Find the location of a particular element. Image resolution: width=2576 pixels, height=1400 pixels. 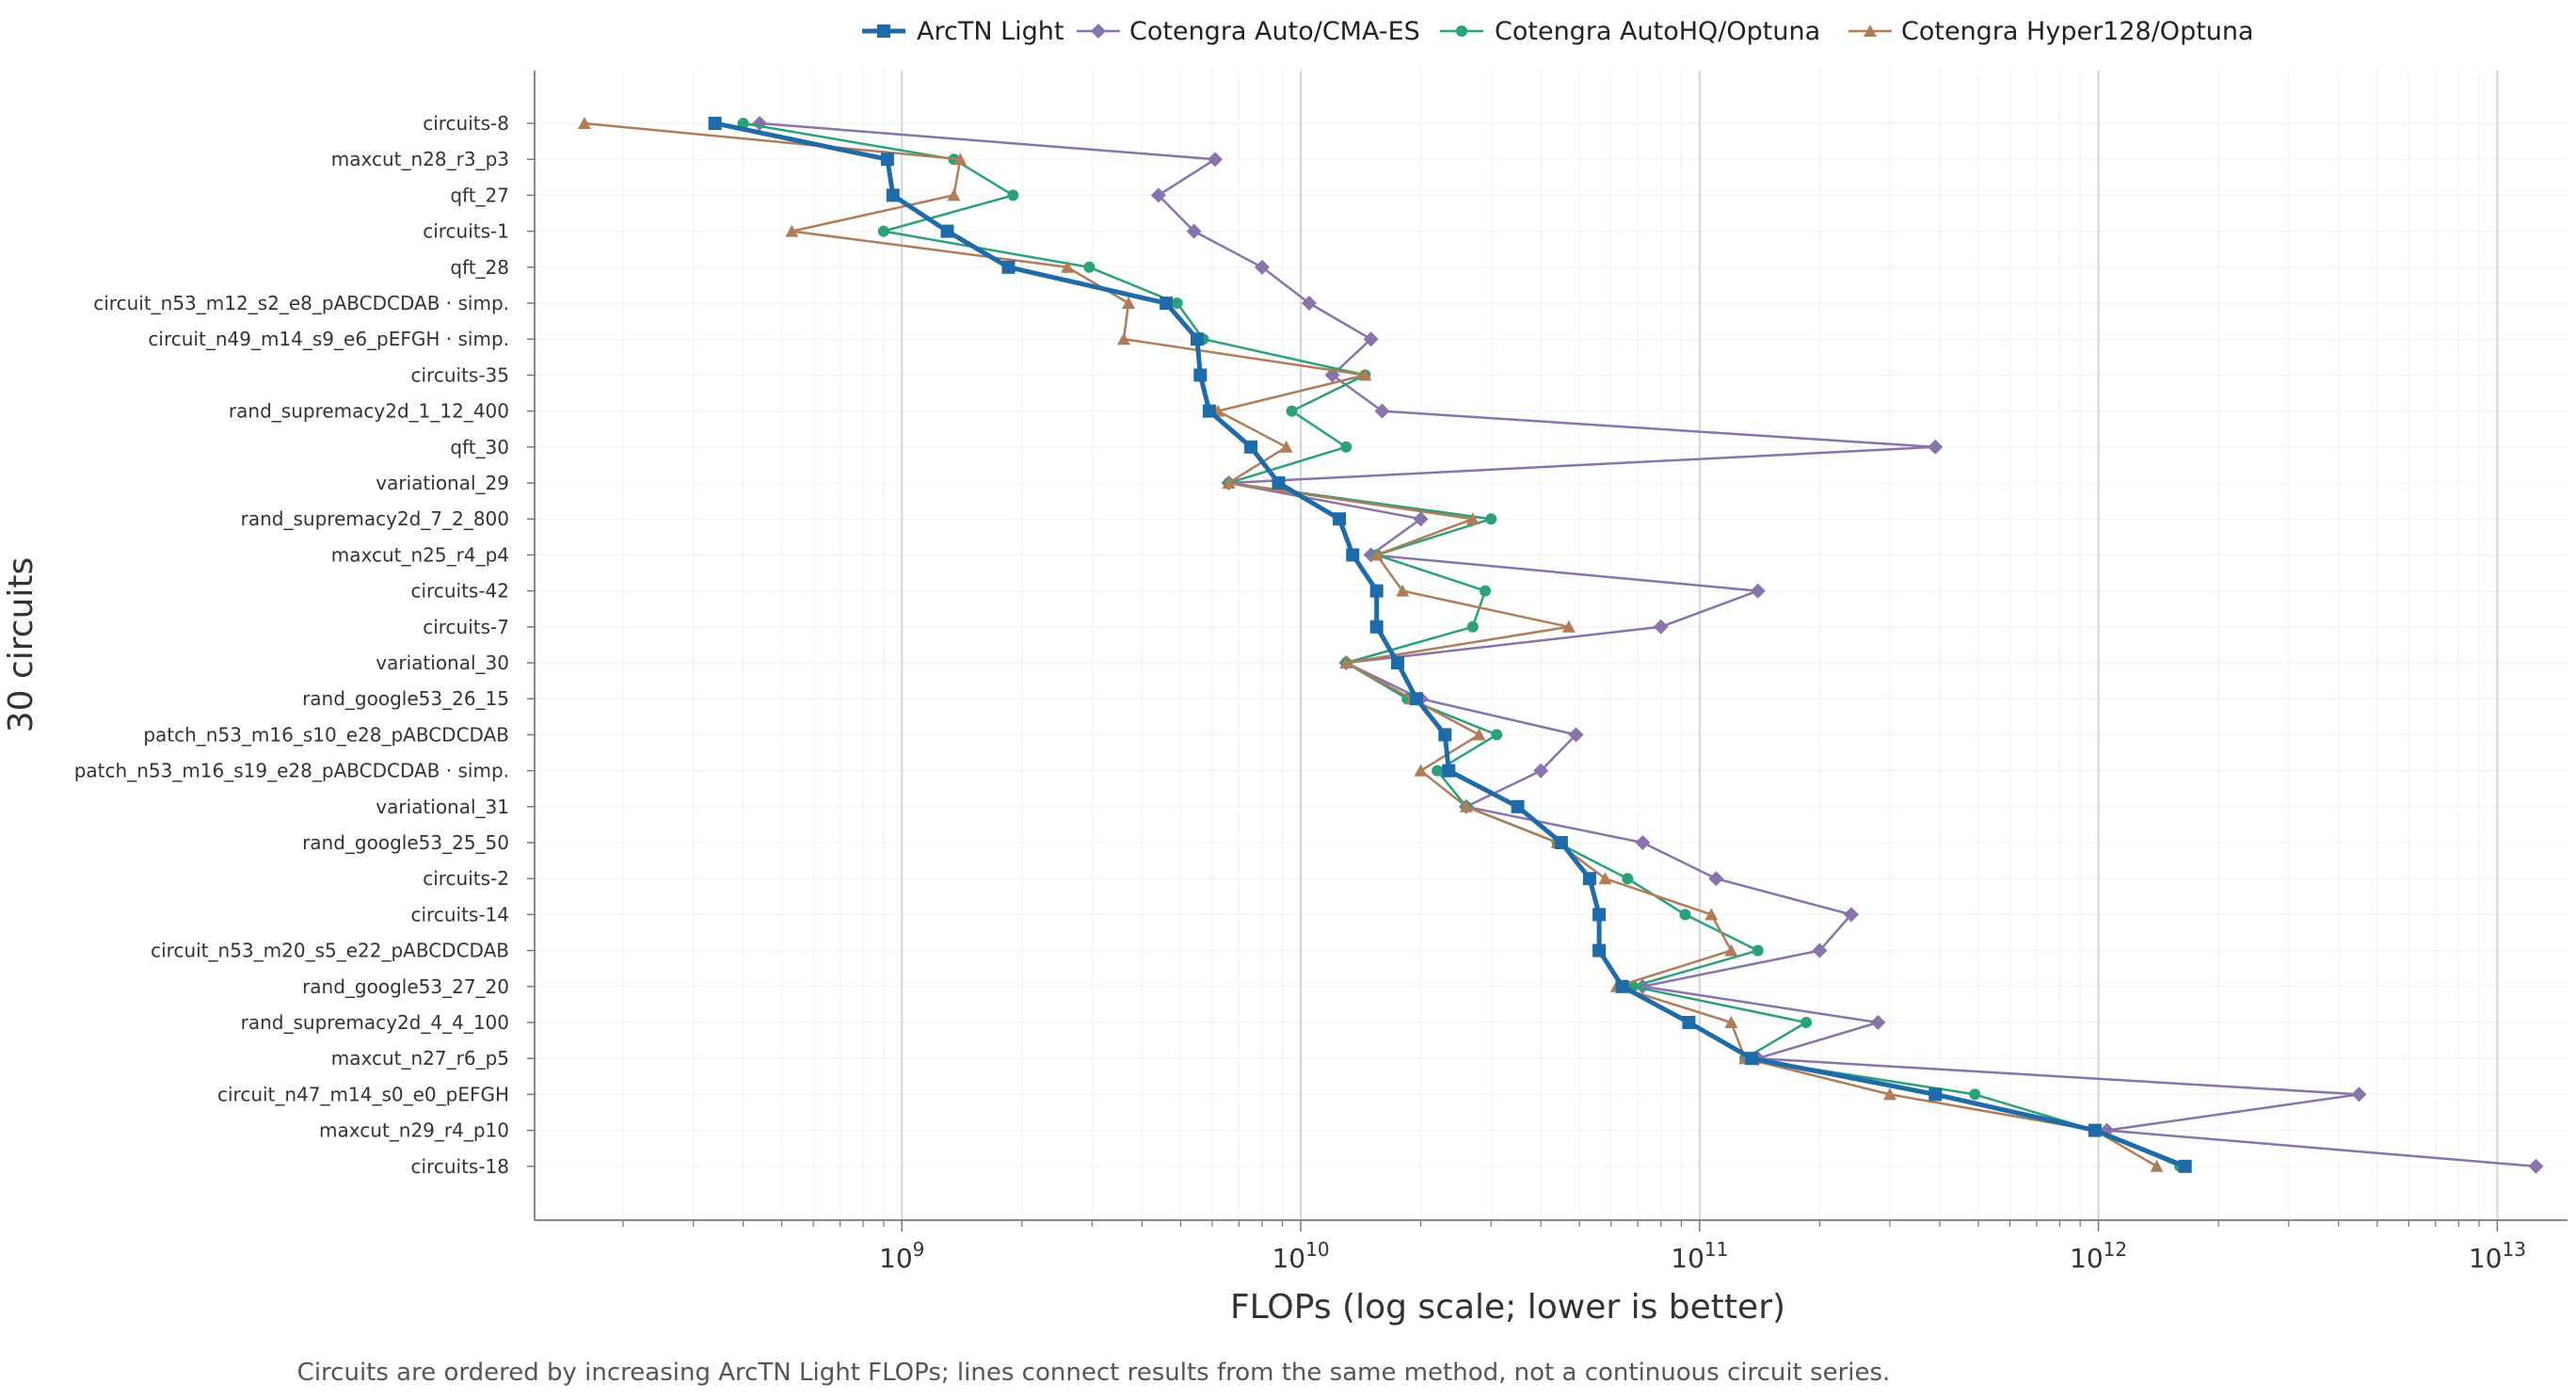

y-tick-label: circuit_n47_m14_s0_e0_pEFGH is located at coordinates (363, 1094).